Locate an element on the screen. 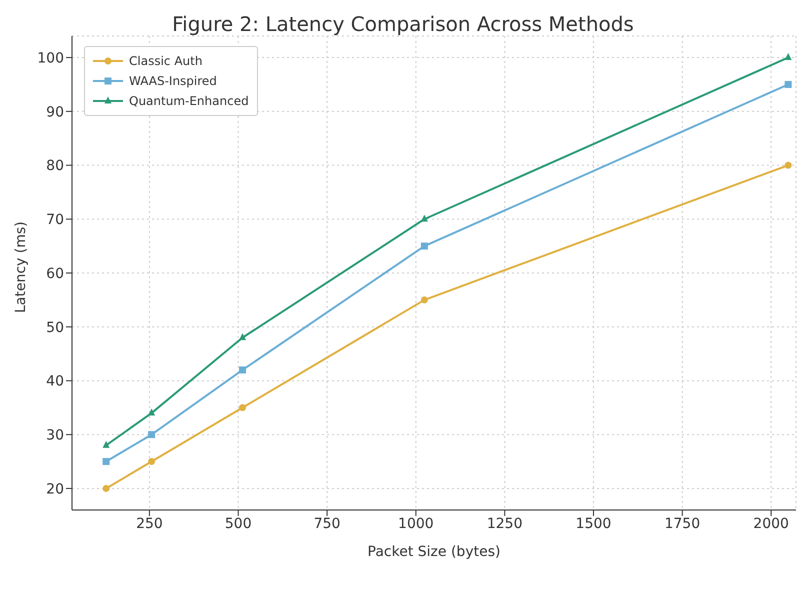  x-tick-label: 750 is located at coordinates (327, 524).